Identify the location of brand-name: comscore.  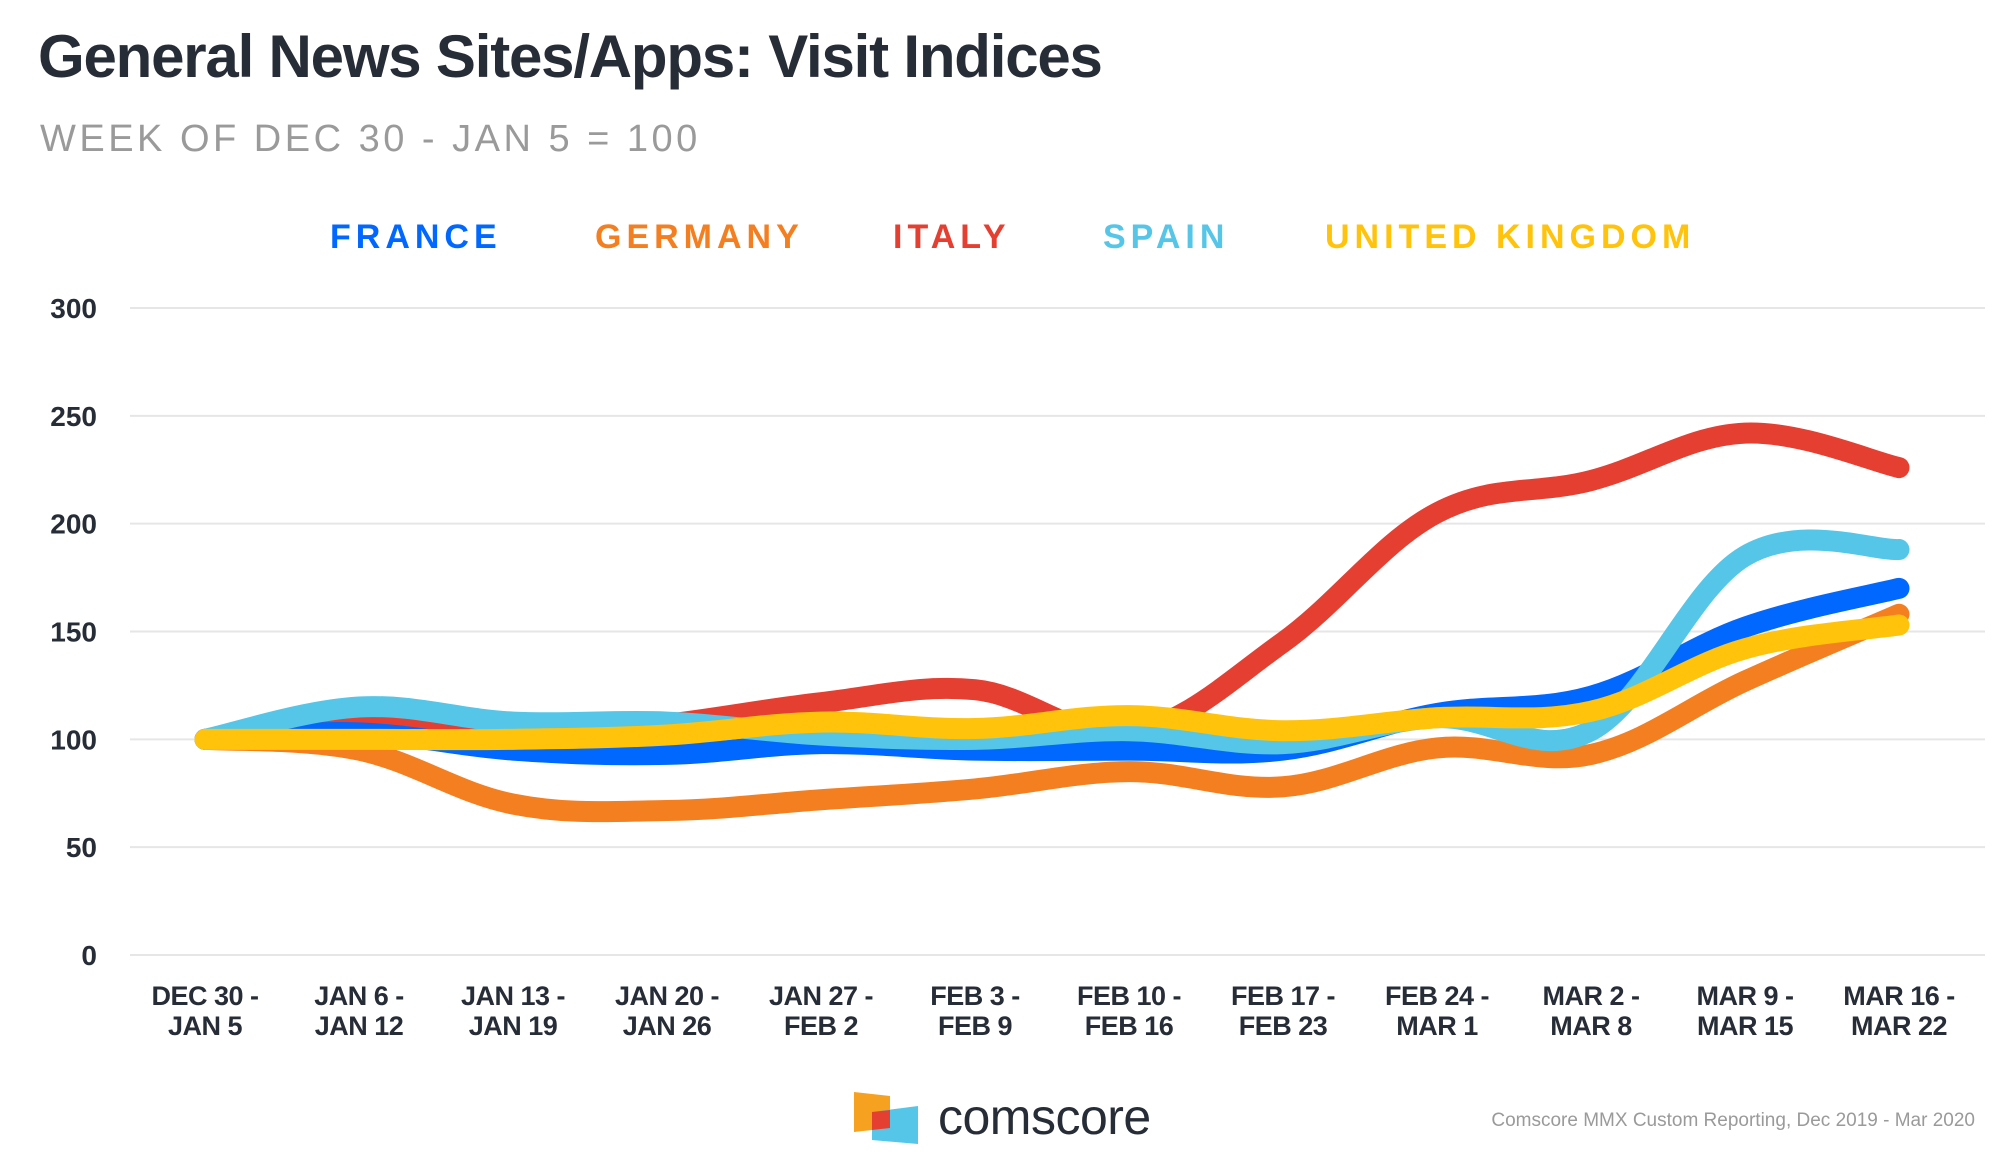
(1044, 1117).